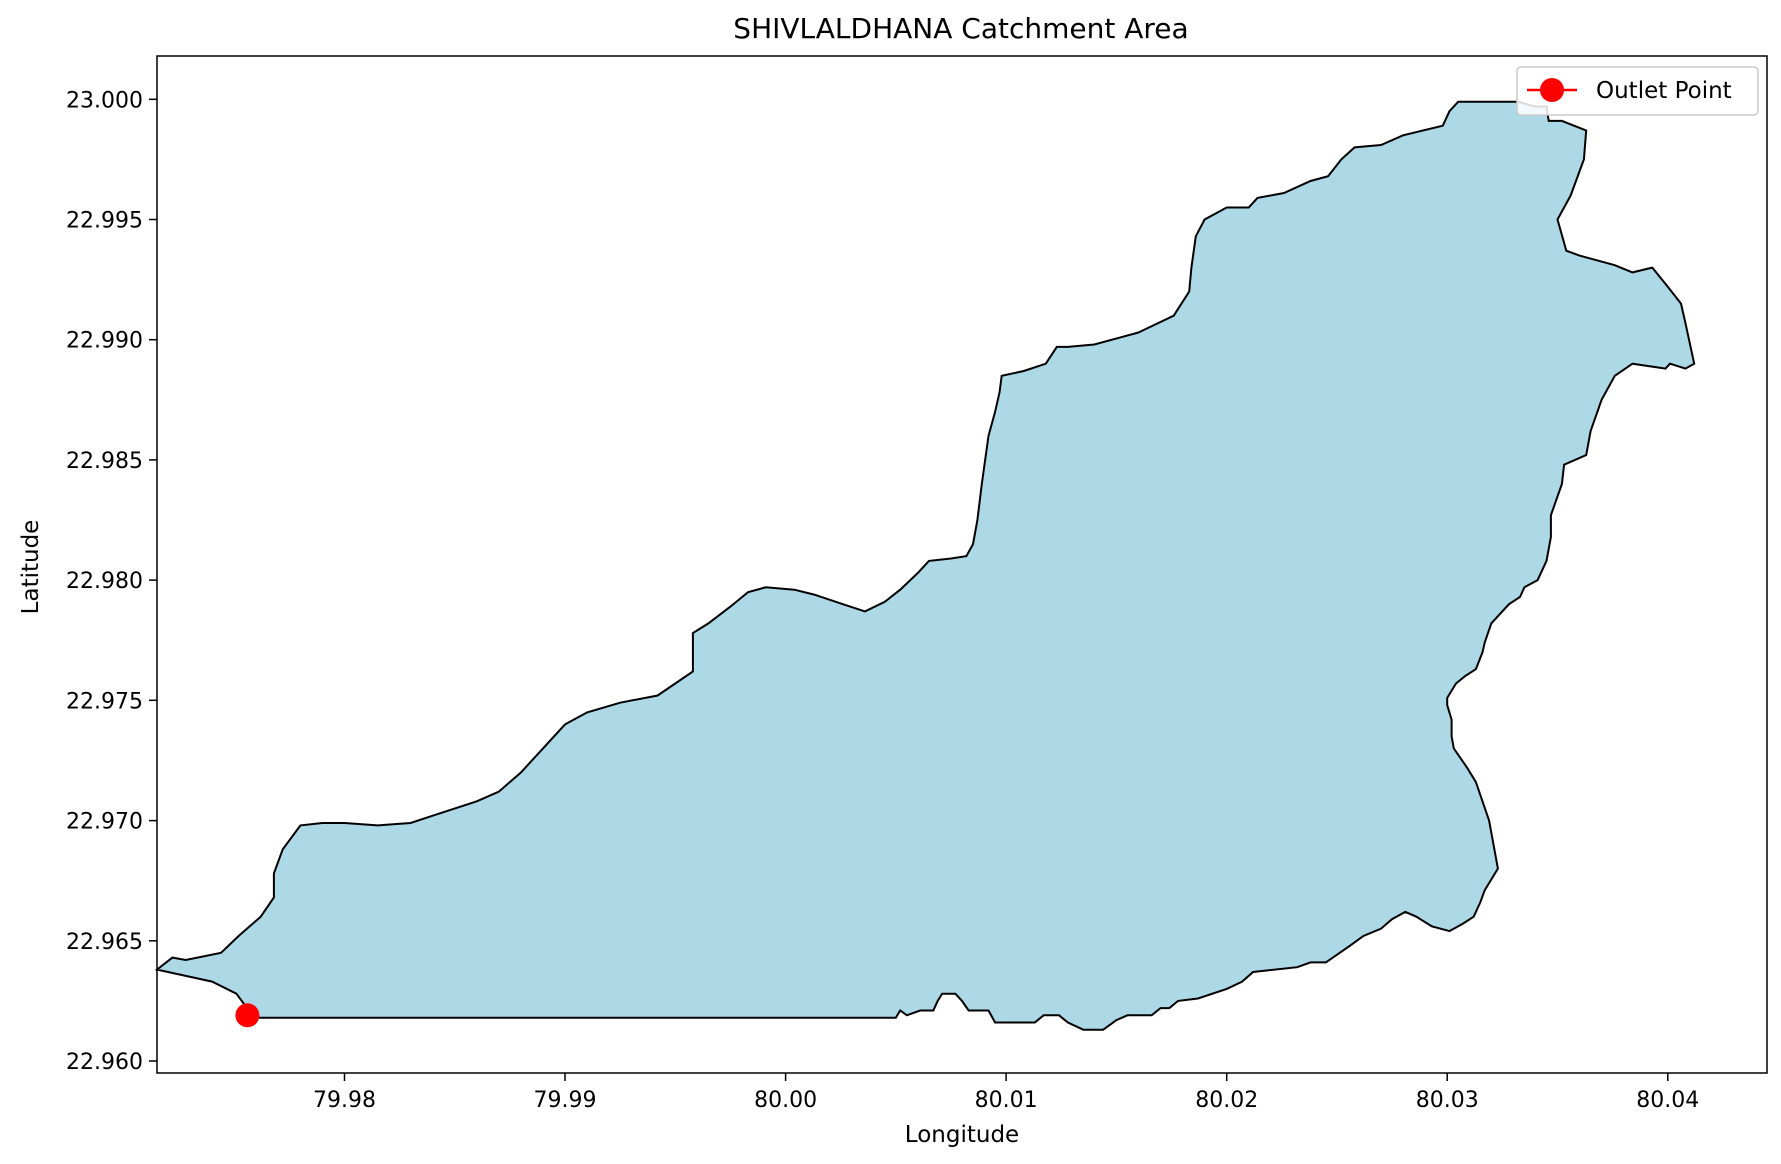 The width and height of the screenshot is (1781, 1164). I want to click on x-tick-label: 79.98, so click(344, 1100).